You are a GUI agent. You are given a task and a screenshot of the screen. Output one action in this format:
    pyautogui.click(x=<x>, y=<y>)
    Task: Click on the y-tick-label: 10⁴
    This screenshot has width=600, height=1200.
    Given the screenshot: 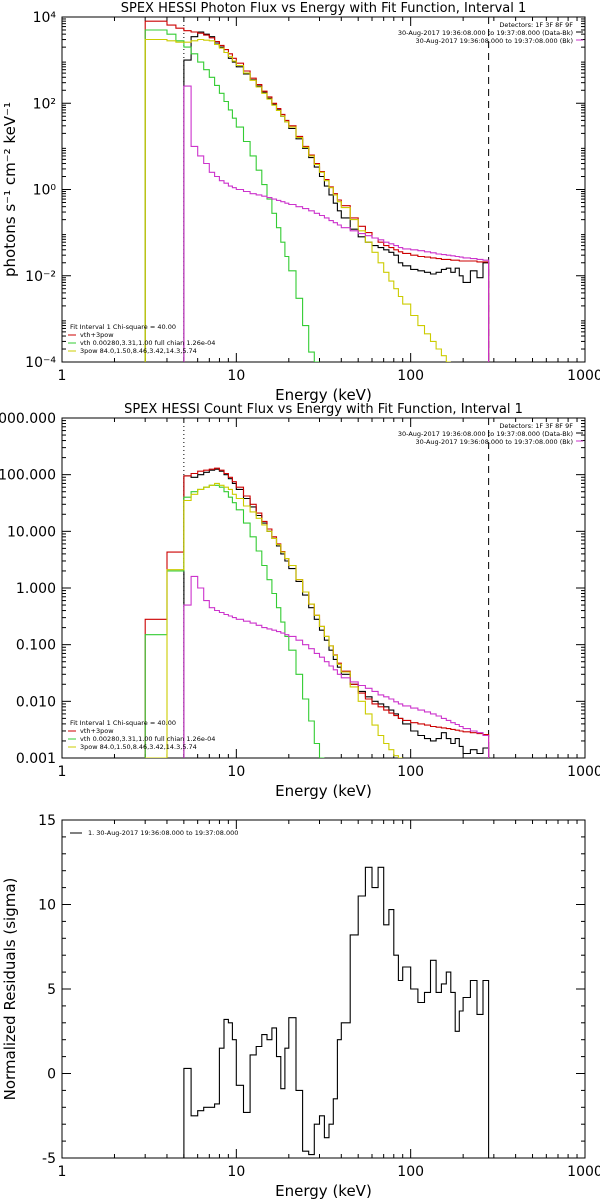 What is the action you would take?
    pyautogui.click(x=45, y=18)
    